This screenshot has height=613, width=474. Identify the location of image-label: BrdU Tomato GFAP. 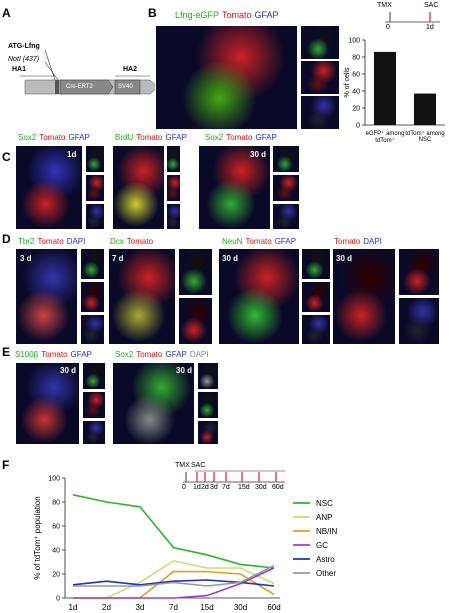
(152, 137).